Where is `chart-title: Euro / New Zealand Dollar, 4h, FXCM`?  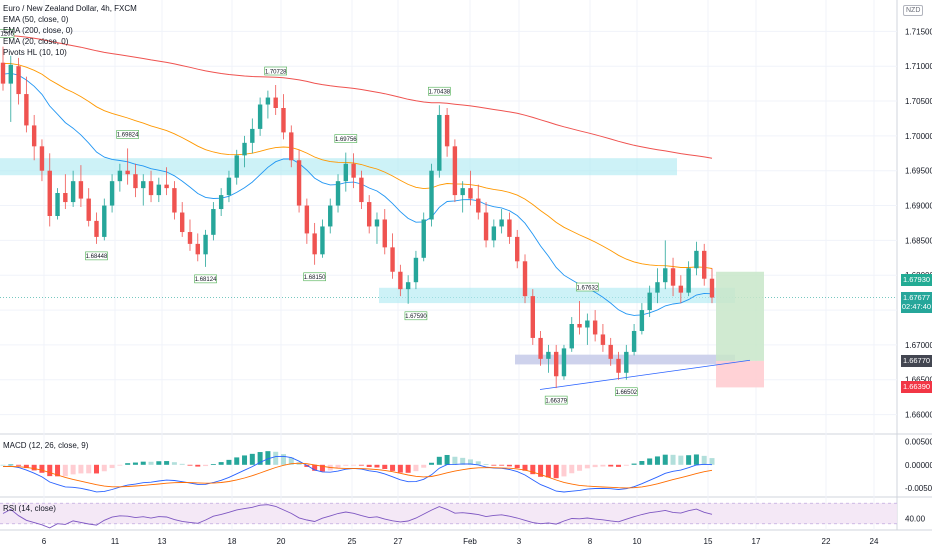 chart-title: Euro / New Zealand Dollar, 4h, FXCM is located at coordinates (70, 8).